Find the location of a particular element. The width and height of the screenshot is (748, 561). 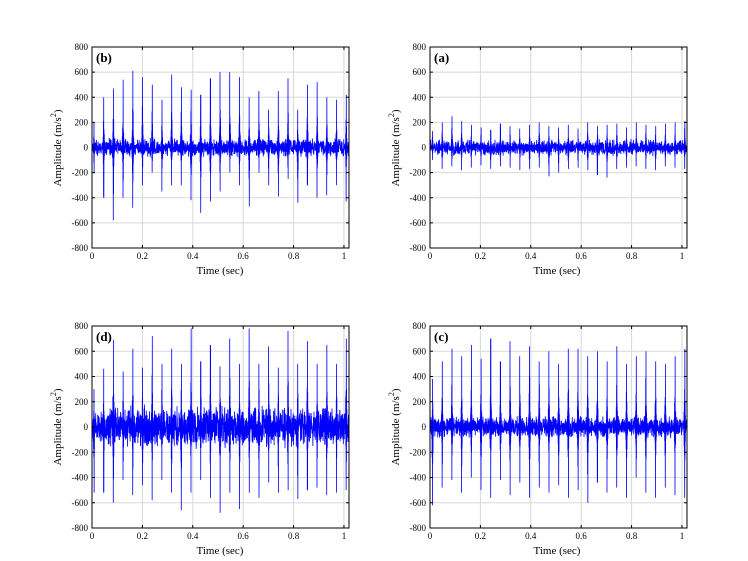

panel-label: (d) is located at coordinates (104, 336).